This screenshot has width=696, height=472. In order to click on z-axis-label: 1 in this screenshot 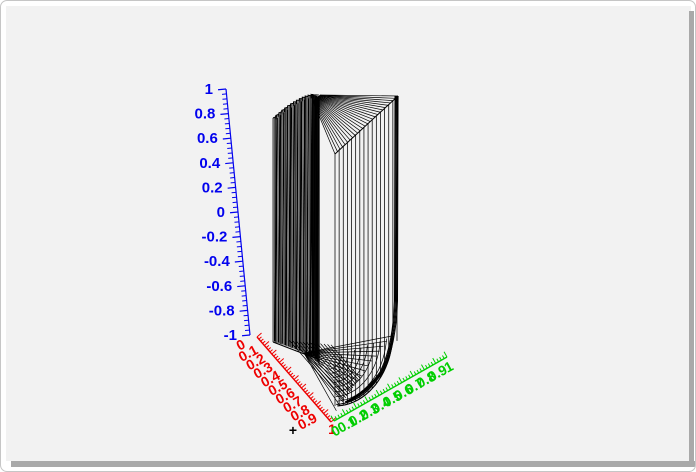, I will do `click(209, 89)`.